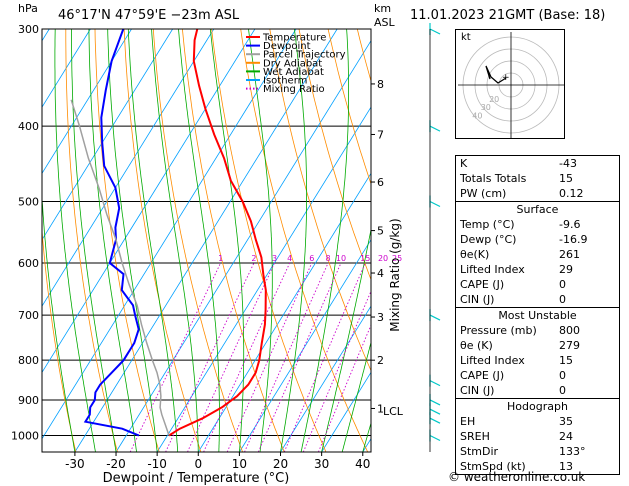 The height and width of the screenshot is (486, 629). What do you see at coordinates (569, 345) in the screenshot?
I see `most-unstable-value: 279` at bounding box center [569, 345].